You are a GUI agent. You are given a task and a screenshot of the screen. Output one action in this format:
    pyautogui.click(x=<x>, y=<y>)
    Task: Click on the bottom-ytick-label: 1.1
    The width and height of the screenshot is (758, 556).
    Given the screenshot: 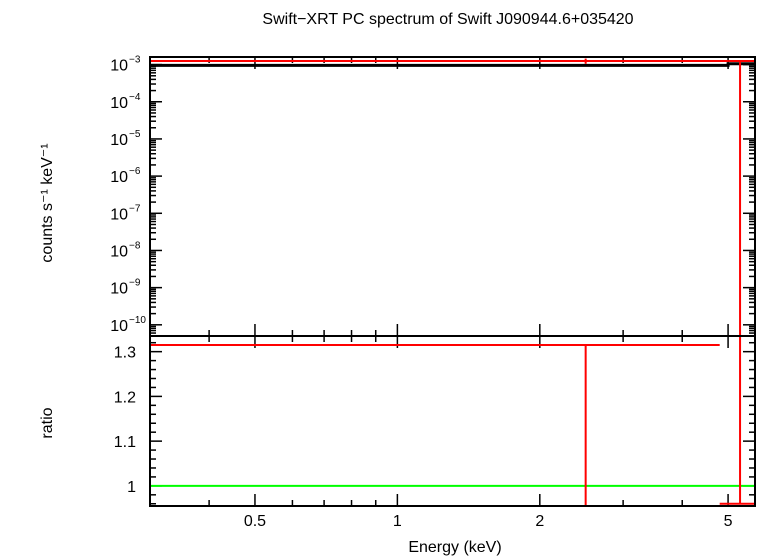 What is the action you would take?
    pyautogui.click(x=125, y=442)
    